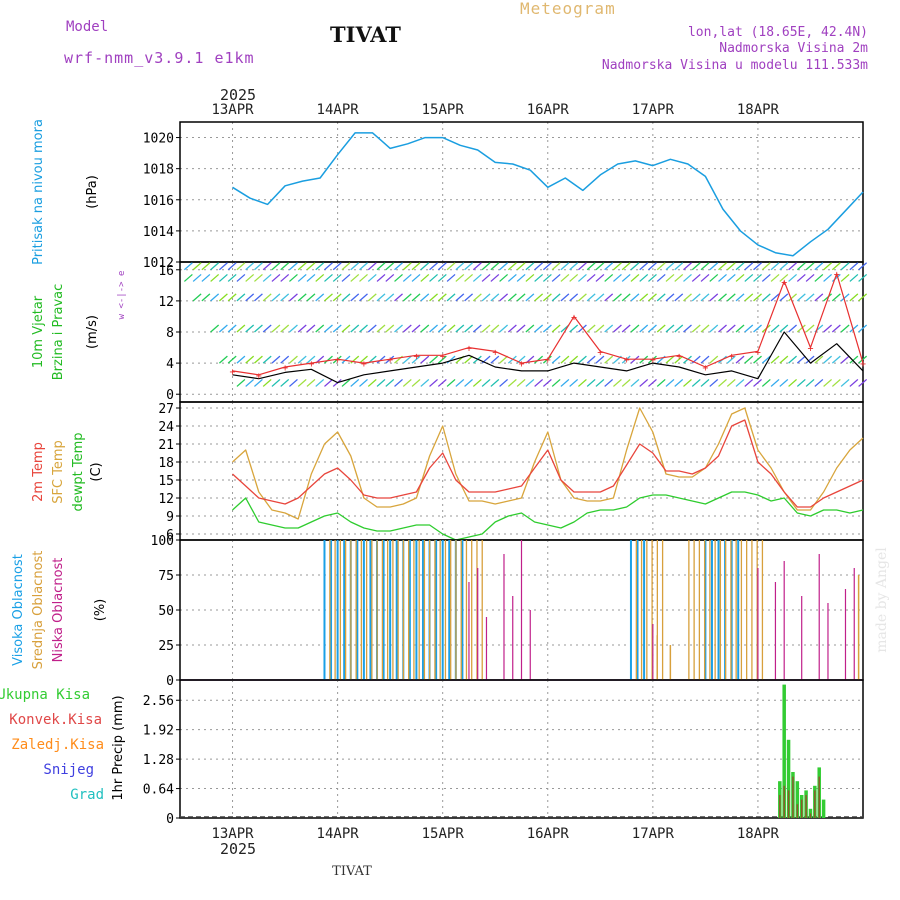 The image size is (900, 900). I want to click on year-label-top: 2025, so click(238, 95).